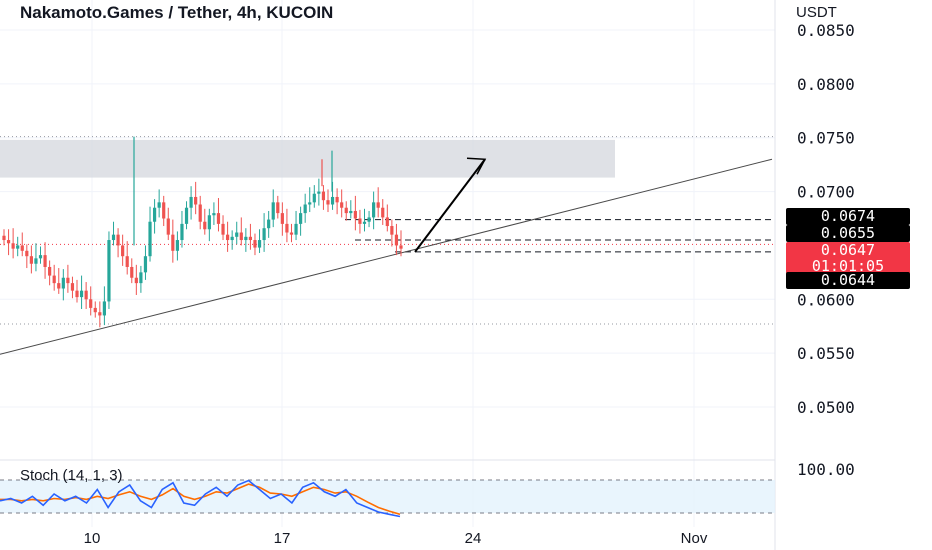 This screenshot has height=550, width=932. I want to click on last-price-tag: 0.0647 01:01:05, so click(848, 258).